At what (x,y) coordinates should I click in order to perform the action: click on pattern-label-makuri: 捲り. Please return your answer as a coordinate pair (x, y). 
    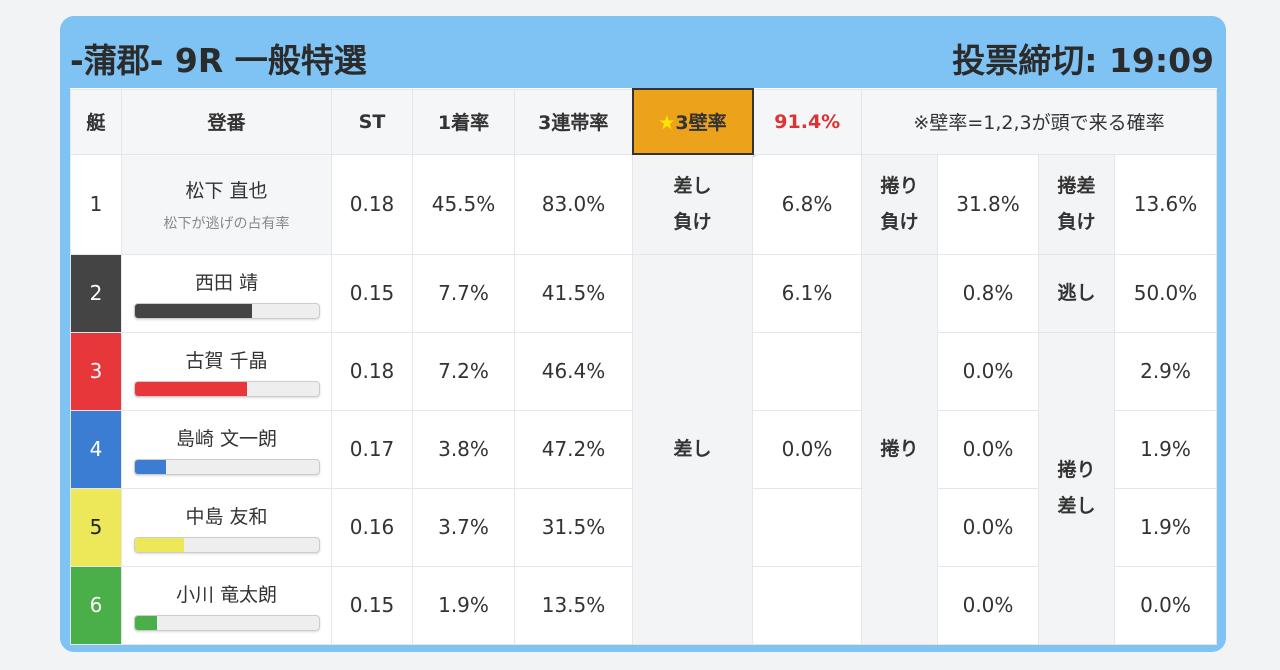
    Looking at the image, I should click on (899, 449).